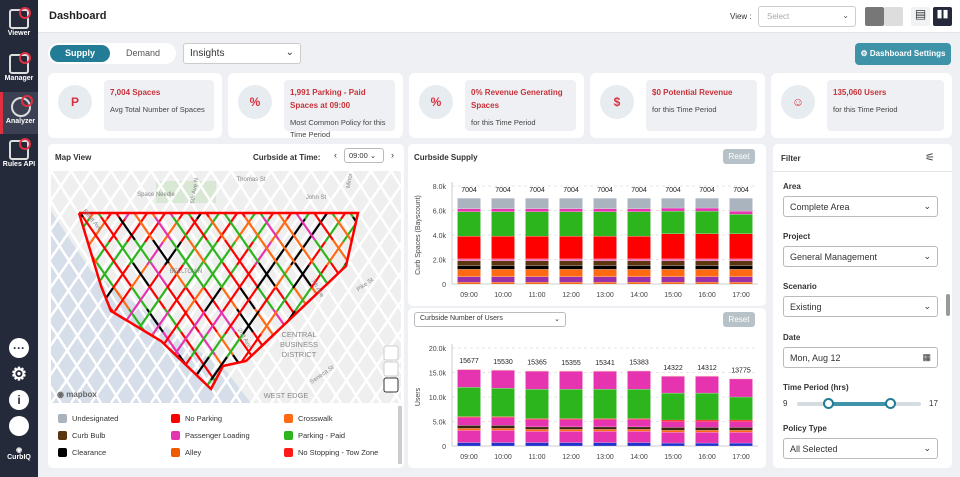 This screenshot has height=477, width=960. I want to click on view-select: Select ⌄, so click(807, 16).